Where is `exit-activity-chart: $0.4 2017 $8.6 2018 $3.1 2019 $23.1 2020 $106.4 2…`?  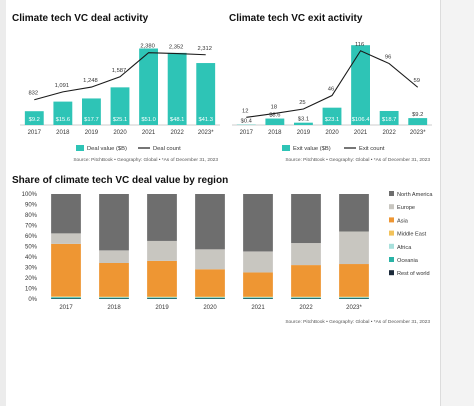
exit-activity-chart: $0.4 2017 $8.6 2018 $3.1 2019 $23.1 2020 $106.4 2… is located at coordinates (332, 102).